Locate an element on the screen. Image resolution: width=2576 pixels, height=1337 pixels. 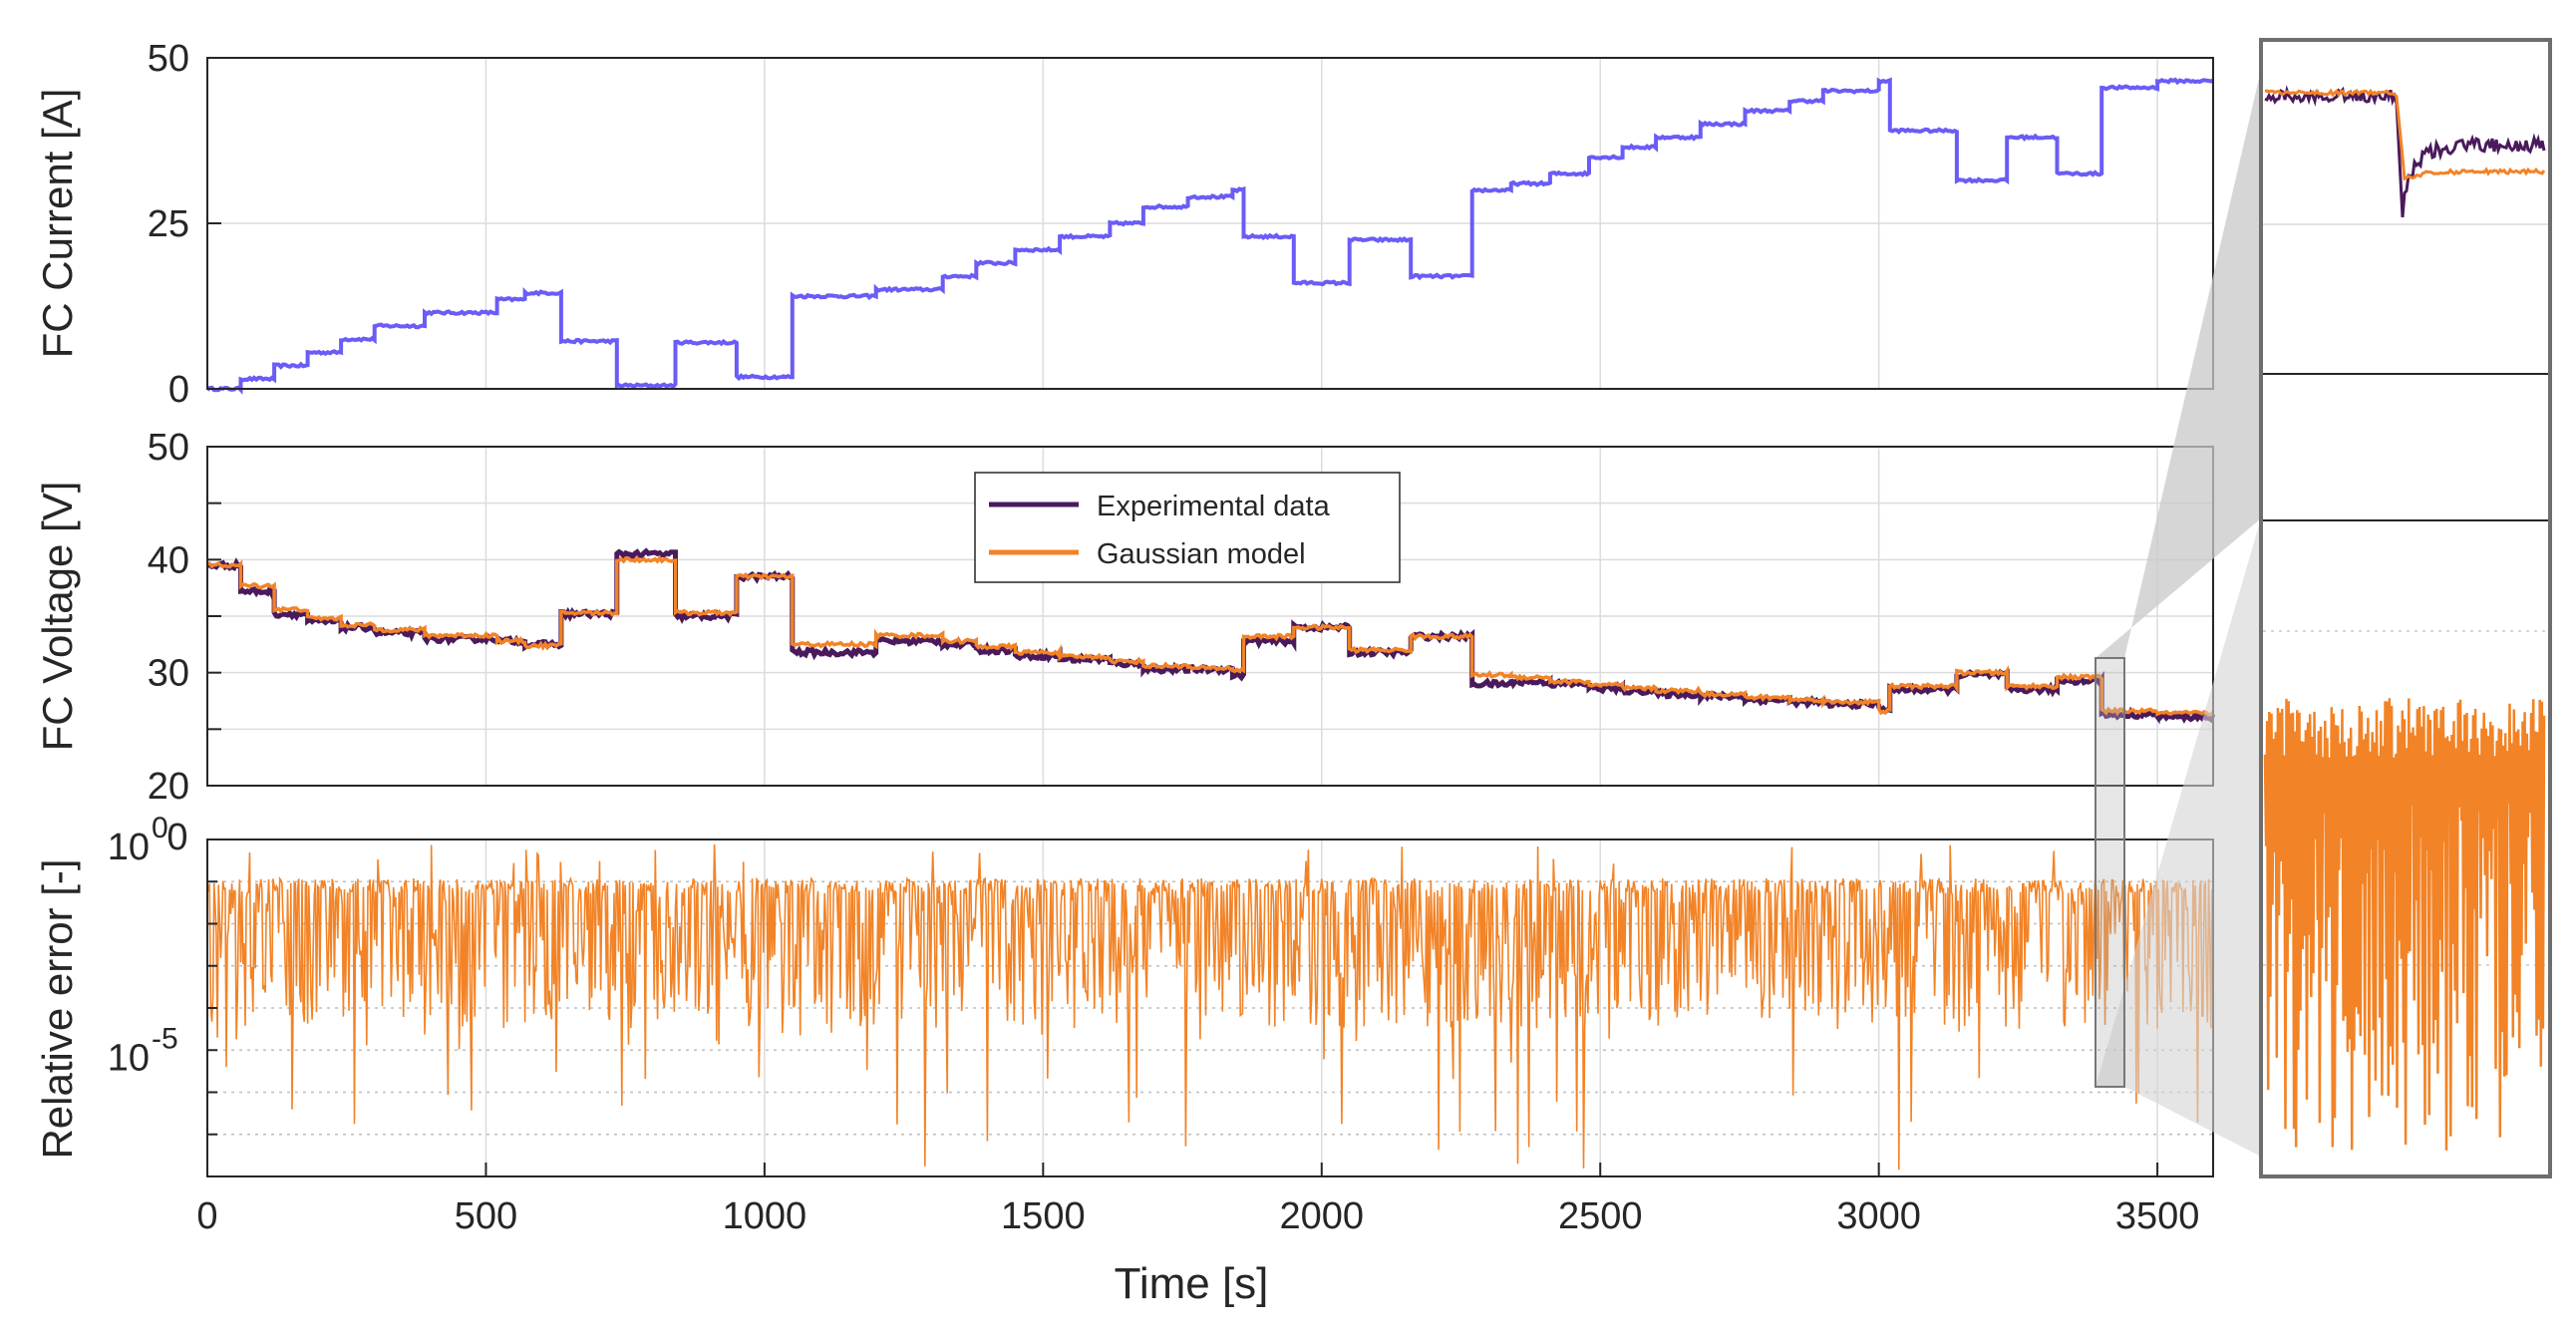
x-tick-label: 1500 is located at coordinates (1043, 1216).